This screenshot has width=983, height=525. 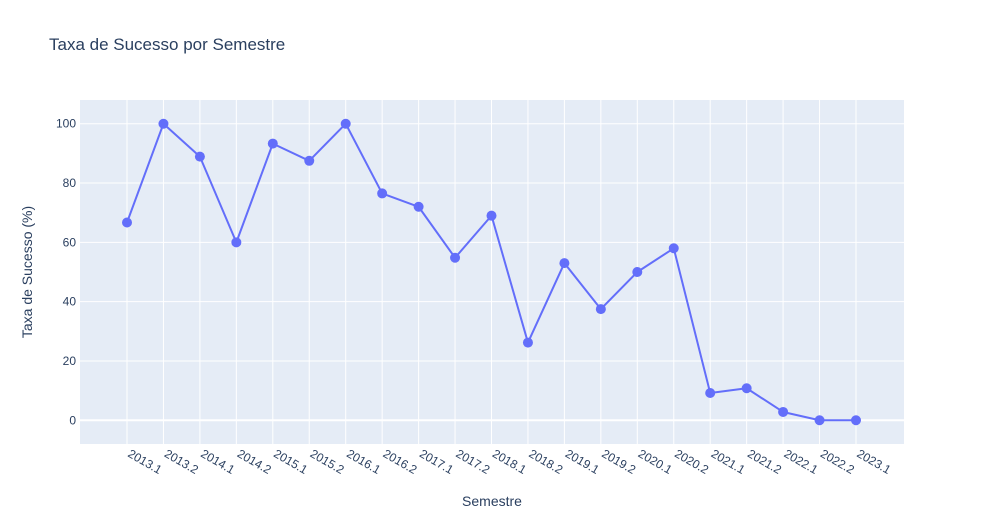 What do you see at coordinates (874, 461) in the screenshot?
I see `x-tick-label: 2023.1` at bounding box center [874, 461].